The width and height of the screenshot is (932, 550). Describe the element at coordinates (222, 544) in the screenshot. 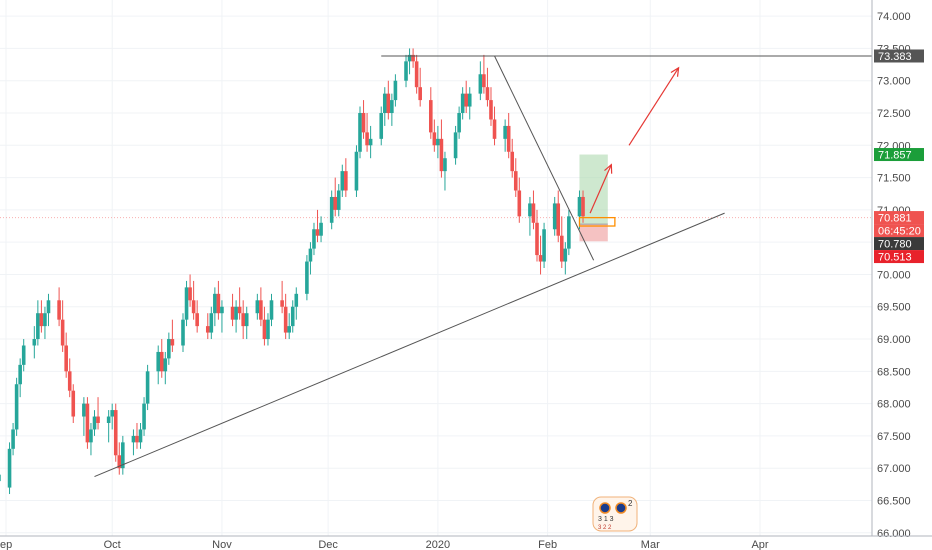

I see `x-tick-label: Nov` at that location.